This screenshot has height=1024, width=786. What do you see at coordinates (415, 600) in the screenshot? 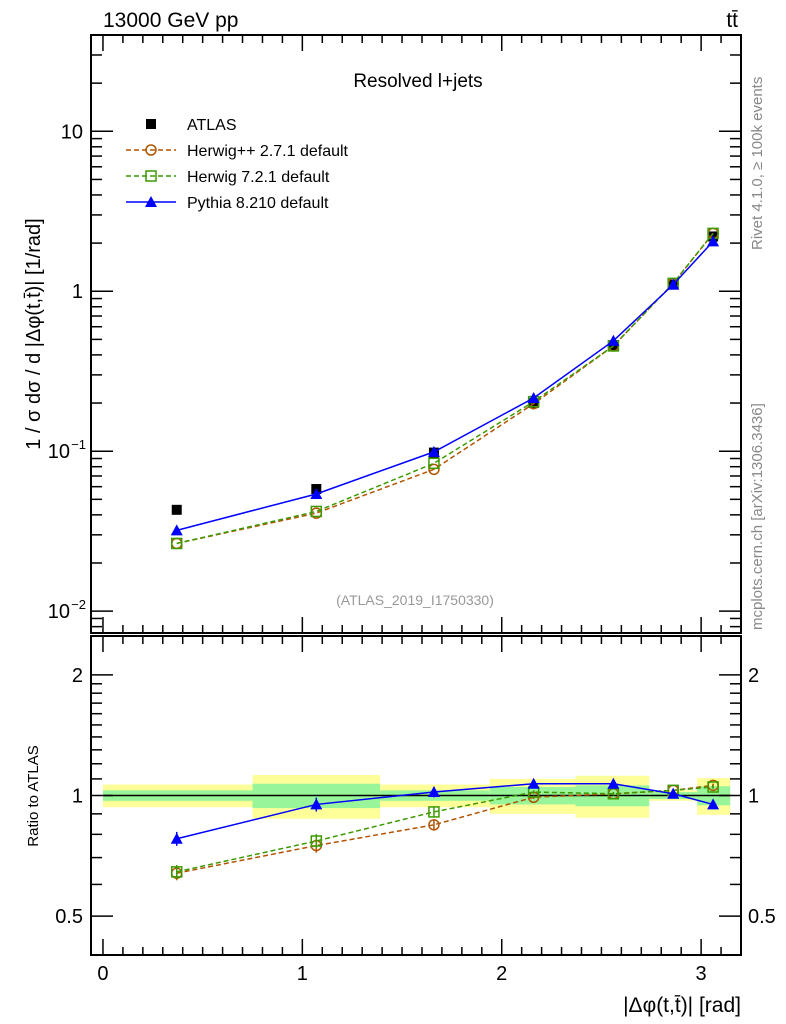
I see `analysis-id: (ATLAS_2019_I1750330)` at bounding box center [415, 600].